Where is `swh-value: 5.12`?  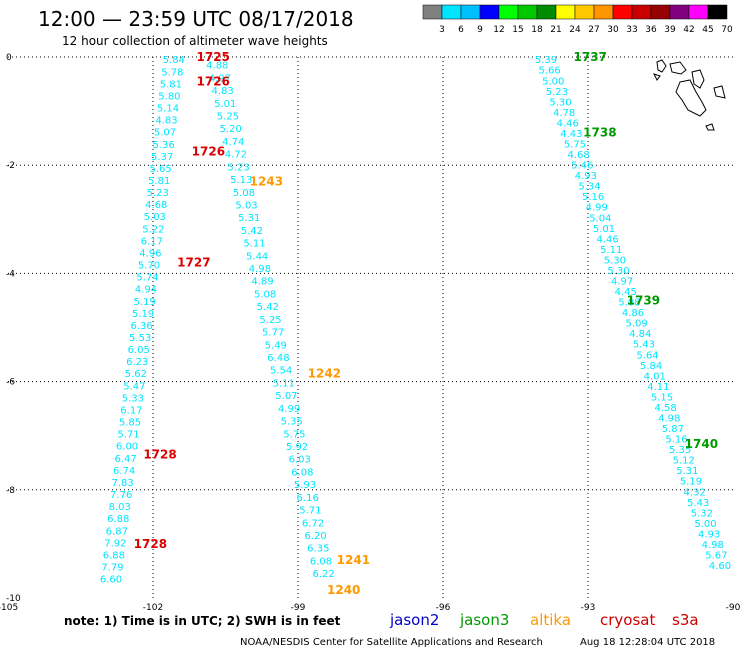 swh-value: 5.12 is located at coordinates (684, 461).